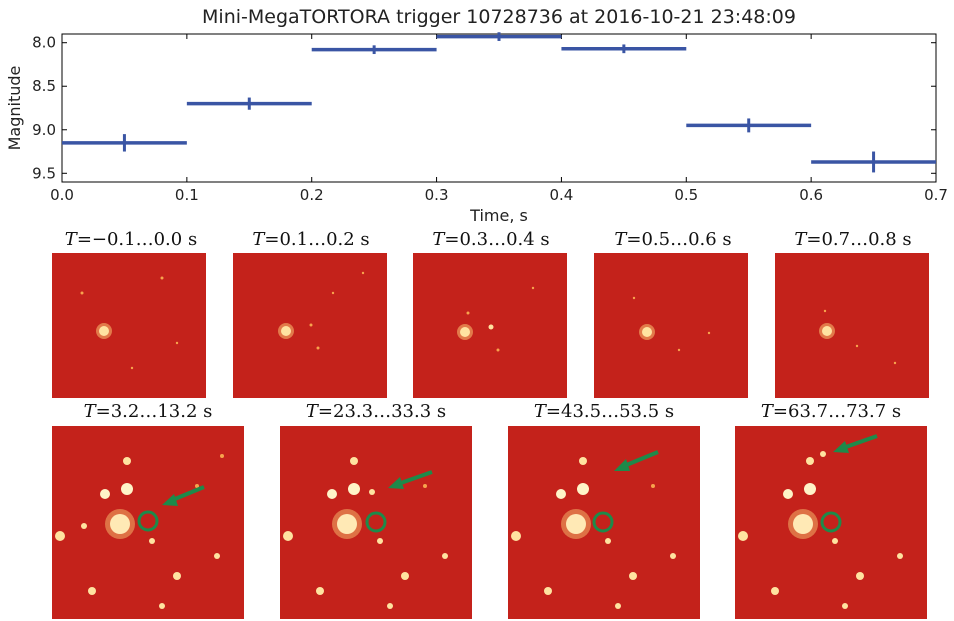 The height and width of the screenshot is (621, 954). What do you see at coordinates (491, 239) in the screenshot?
I see `panel-title: T=0.3…0.4 s` at bounding box center [491, 239].